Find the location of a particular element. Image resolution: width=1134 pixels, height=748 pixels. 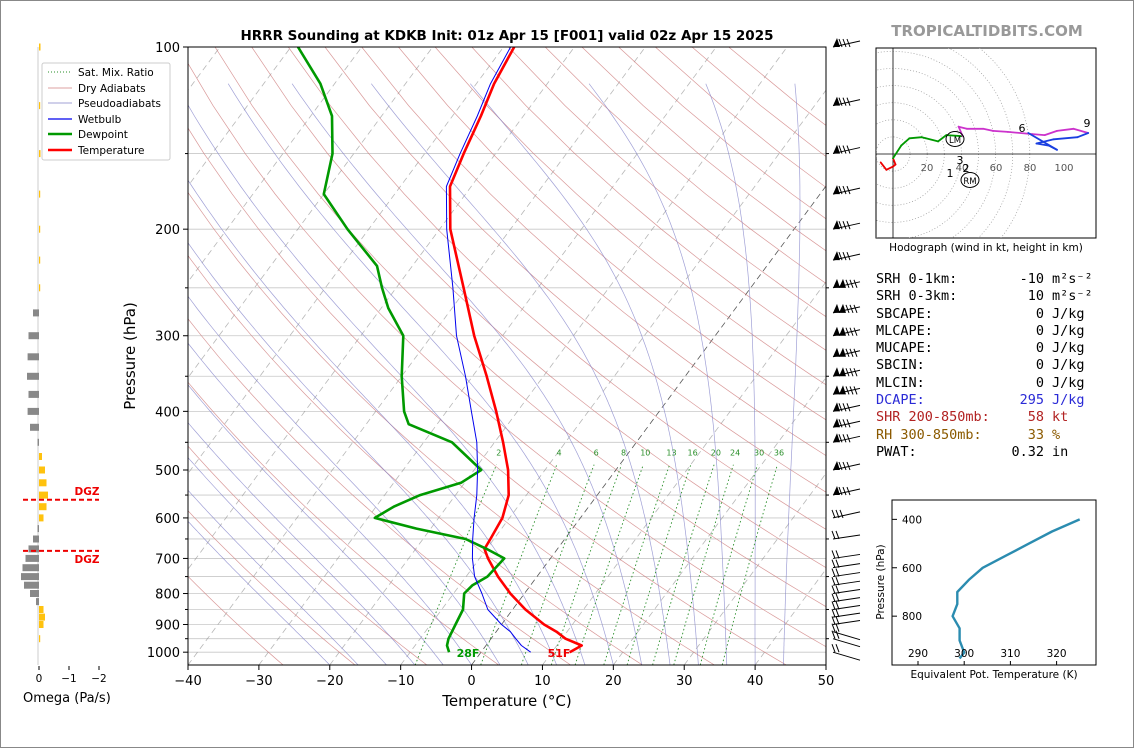

mixing-ratio-label: 36 is located at coordinates (779, 452).